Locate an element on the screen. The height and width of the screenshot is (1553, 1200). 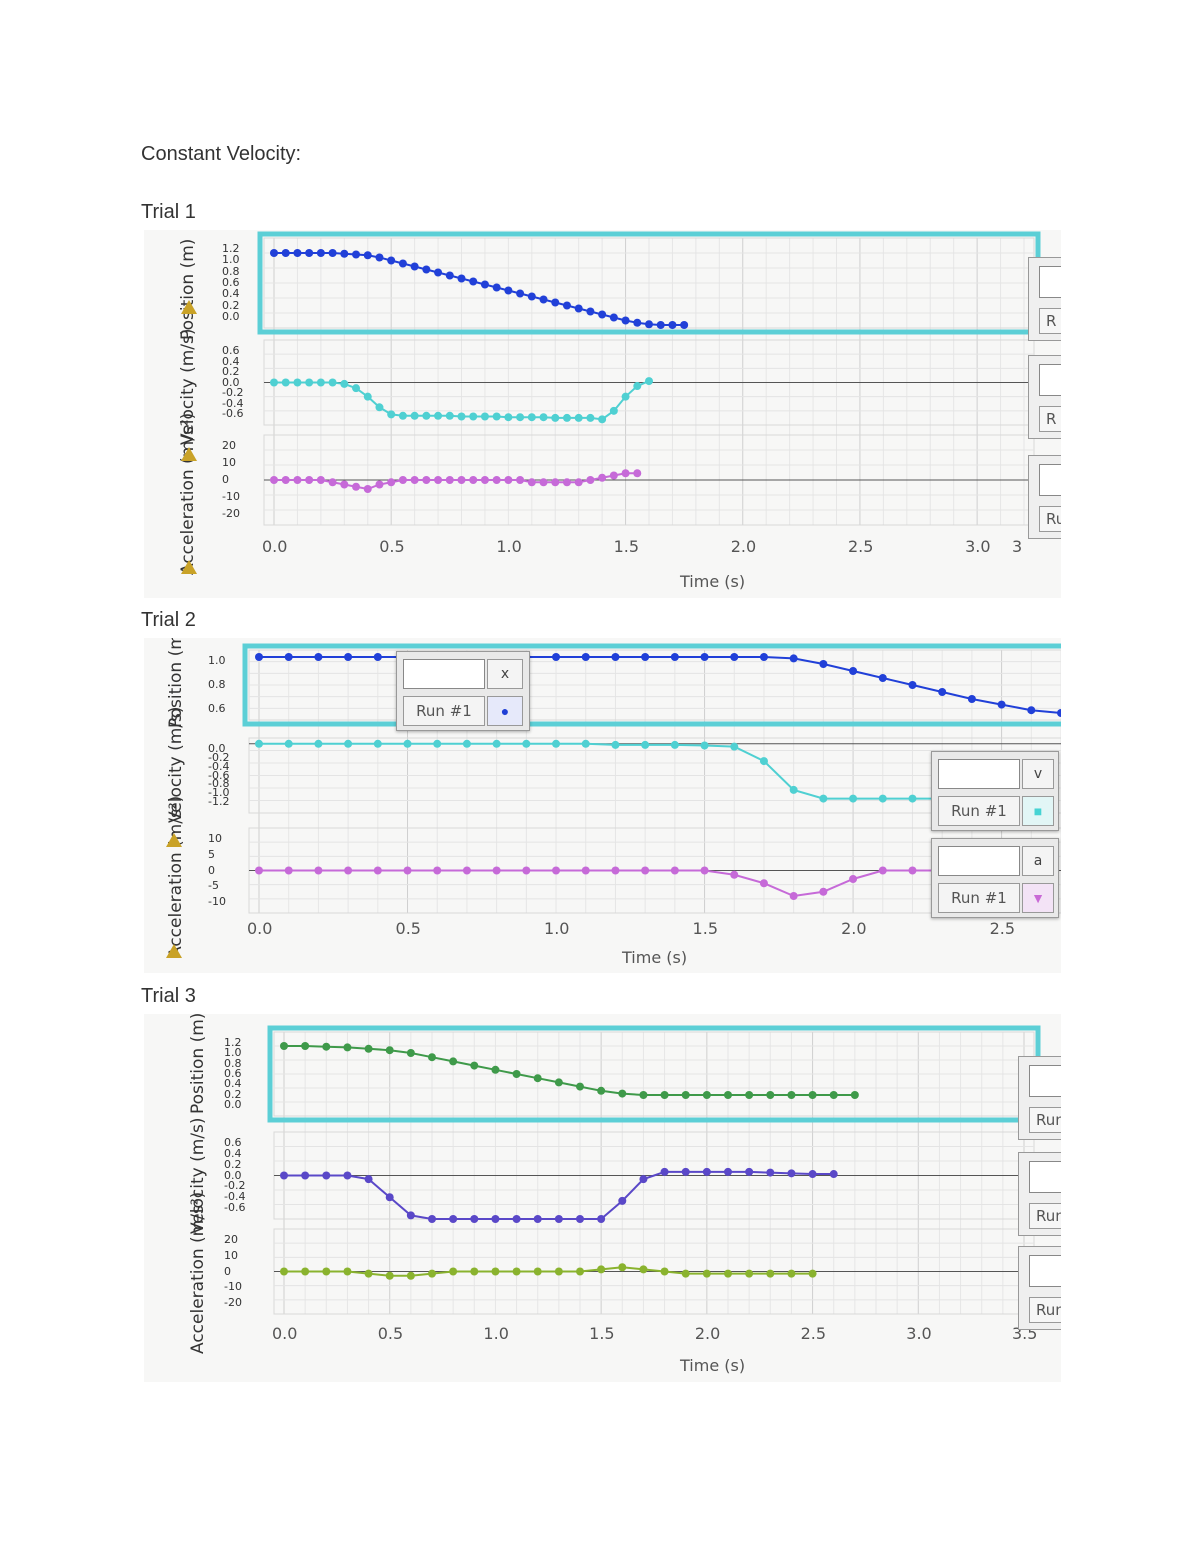
legend-symbol-icon: ● is located at coordinates (505, 711).